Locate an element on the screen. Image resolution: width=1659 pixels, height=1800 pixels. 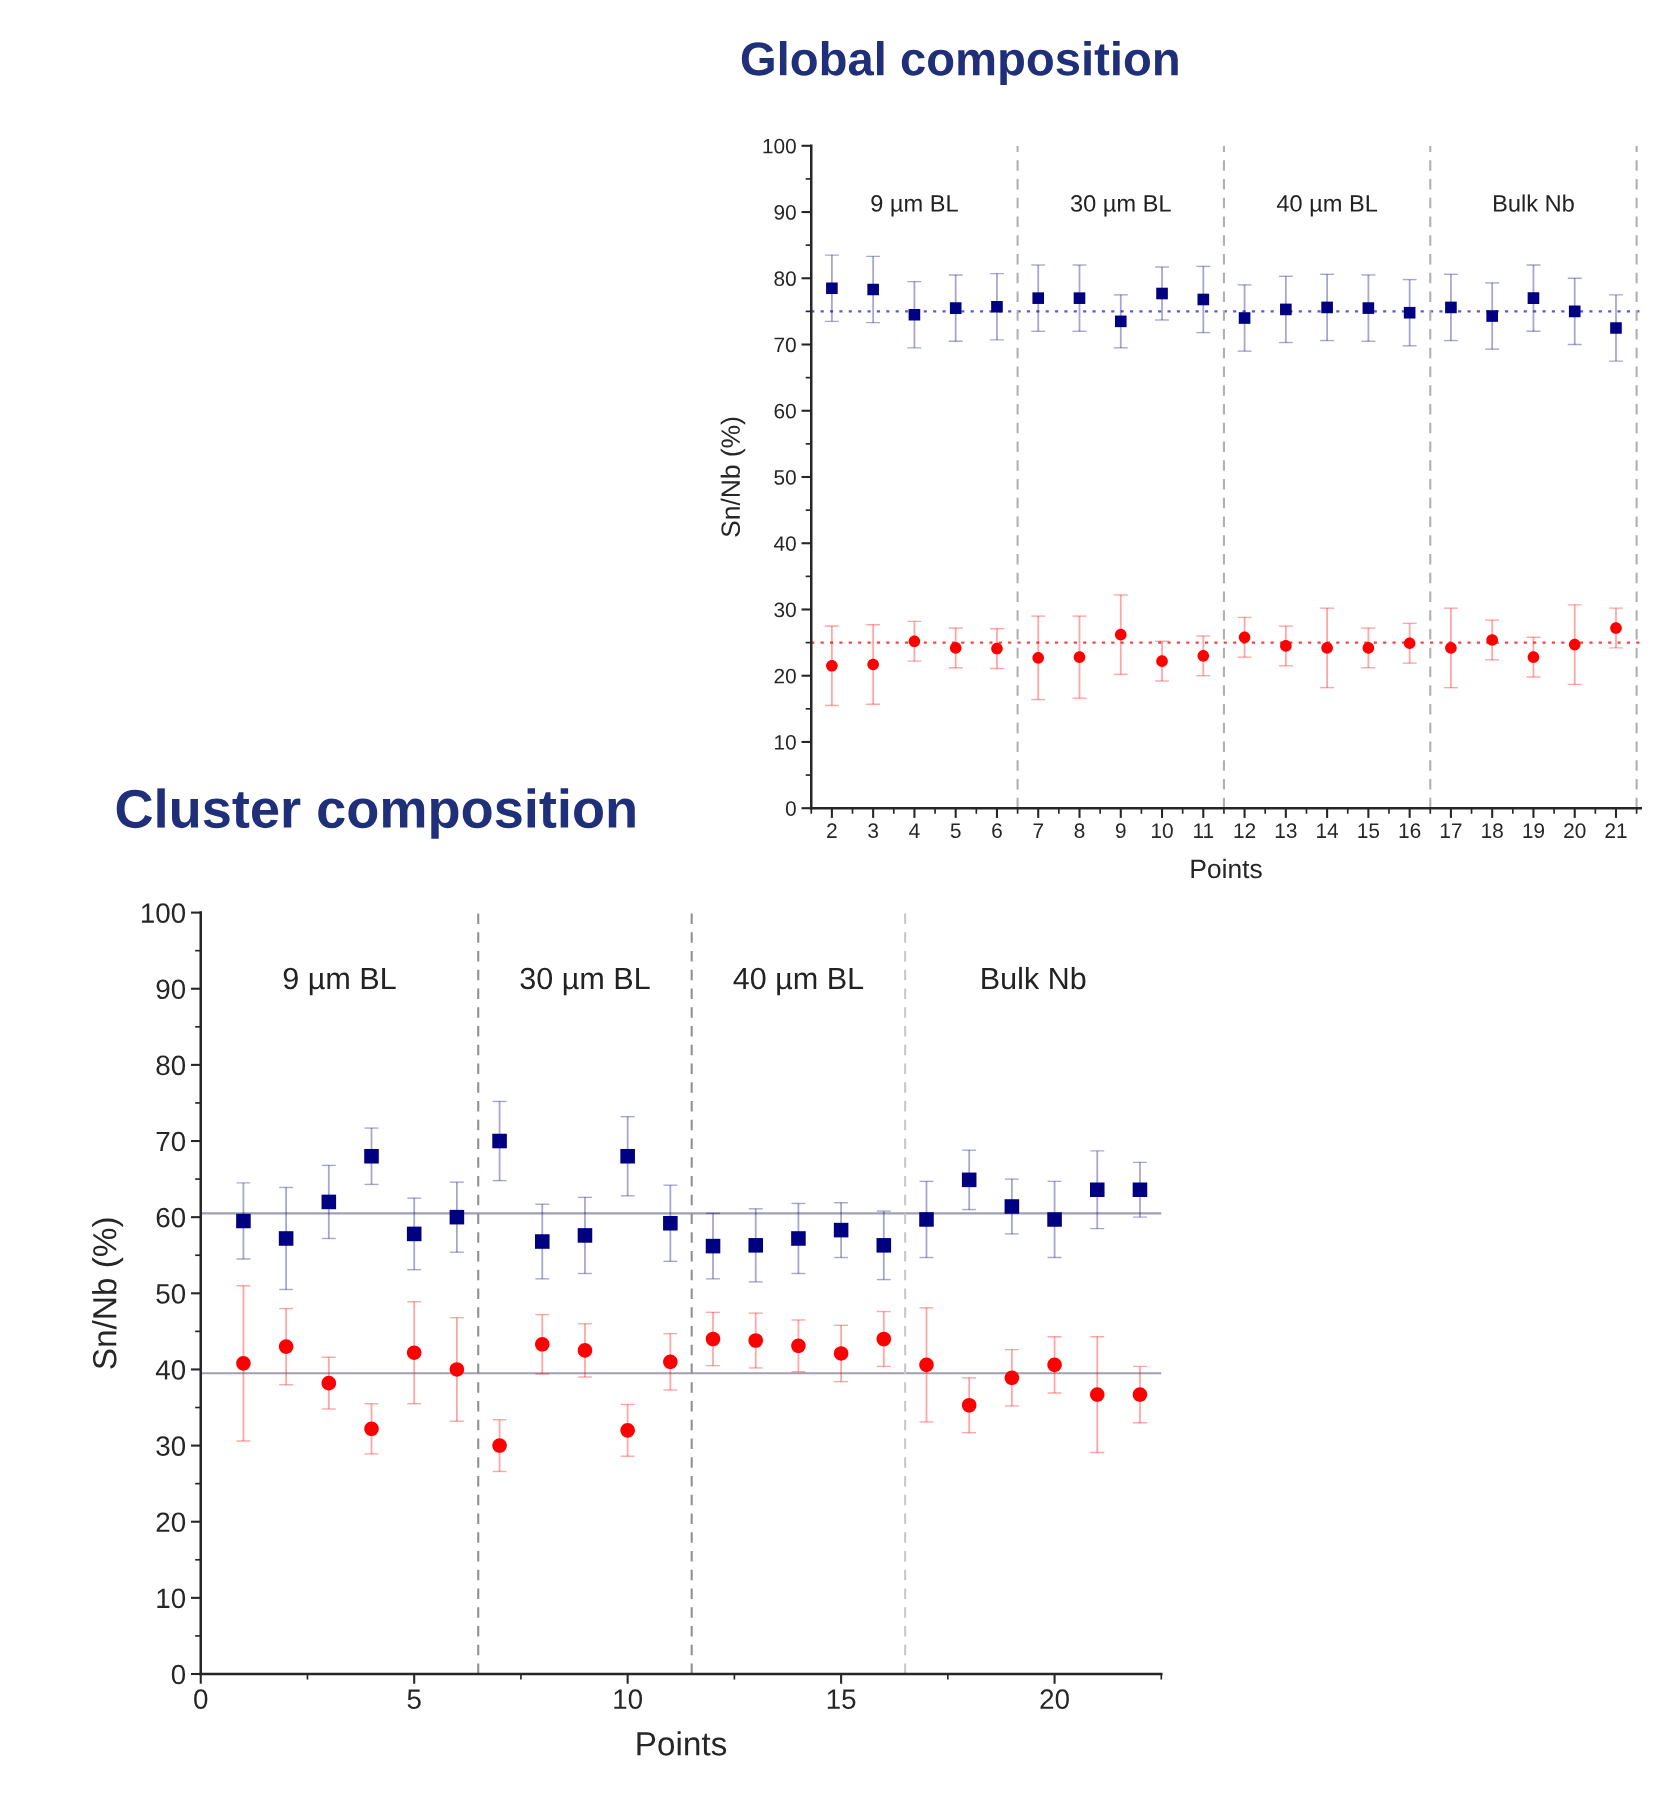
x-tick-label: 10 is located at coordinates (1162, 831).